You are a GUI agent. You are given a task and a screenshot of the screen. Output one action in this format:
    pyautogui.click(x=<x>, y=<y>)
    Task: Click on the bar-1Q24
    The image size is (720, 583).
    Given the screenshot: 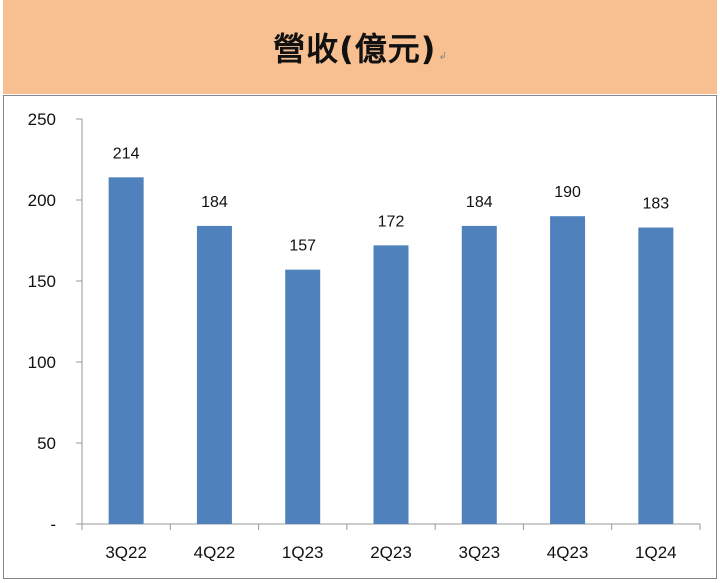 What is the action you would take?
    pyautogui.click(x=656, y=376)
    